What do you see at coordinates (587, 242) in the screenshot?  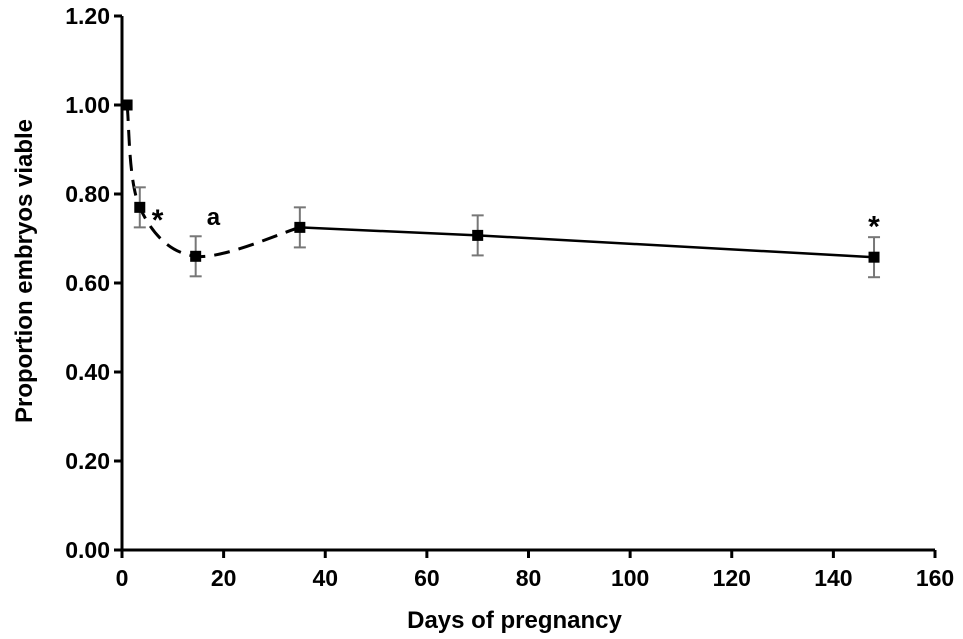 I see `solid-series-line` at bounding box center [587, 242].